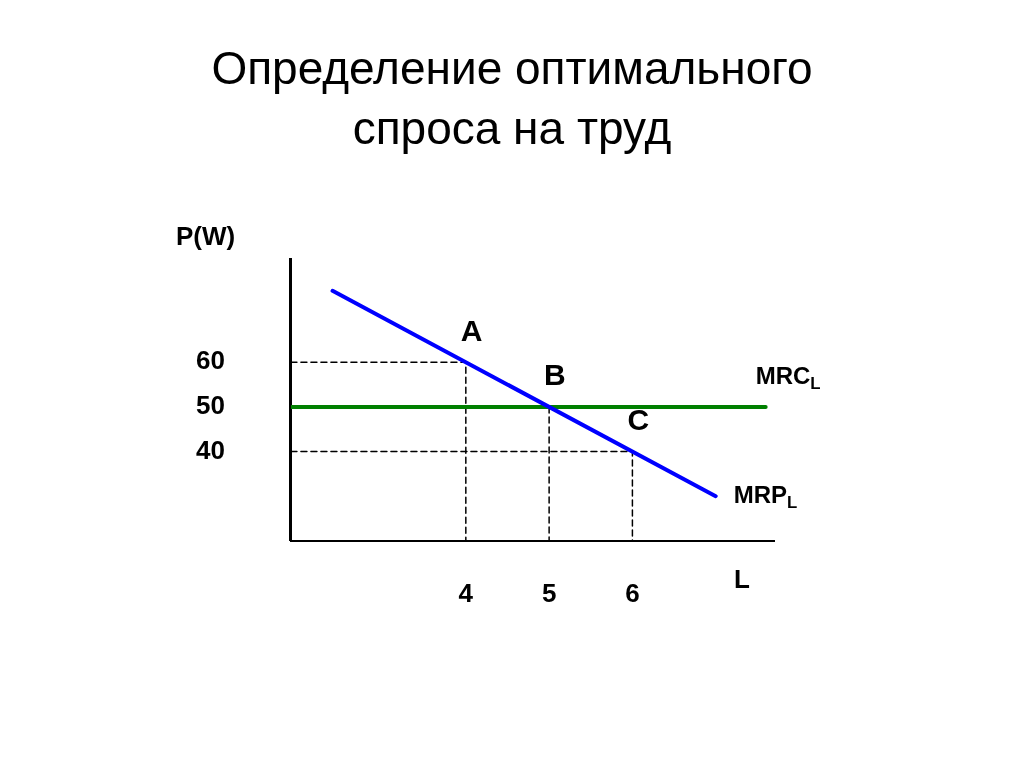 Image resolution: width=1024 pixels, height=768 pixels. What do you see at coordinates (471, 330) in the screenshot?
I see `annotation: A` at bounding box center [471, 330].